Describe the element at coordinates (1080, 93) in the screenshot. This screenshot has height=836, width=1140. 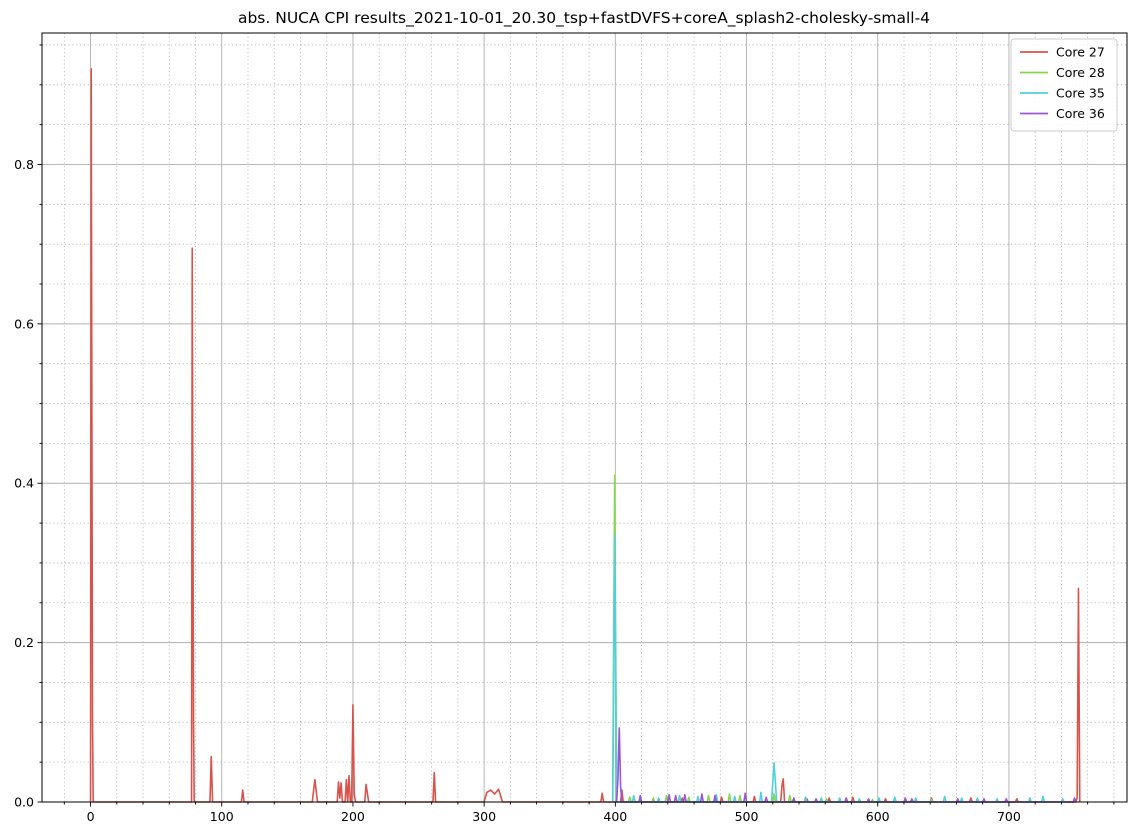
I see `legend-entry-label: Core 35` at that location.